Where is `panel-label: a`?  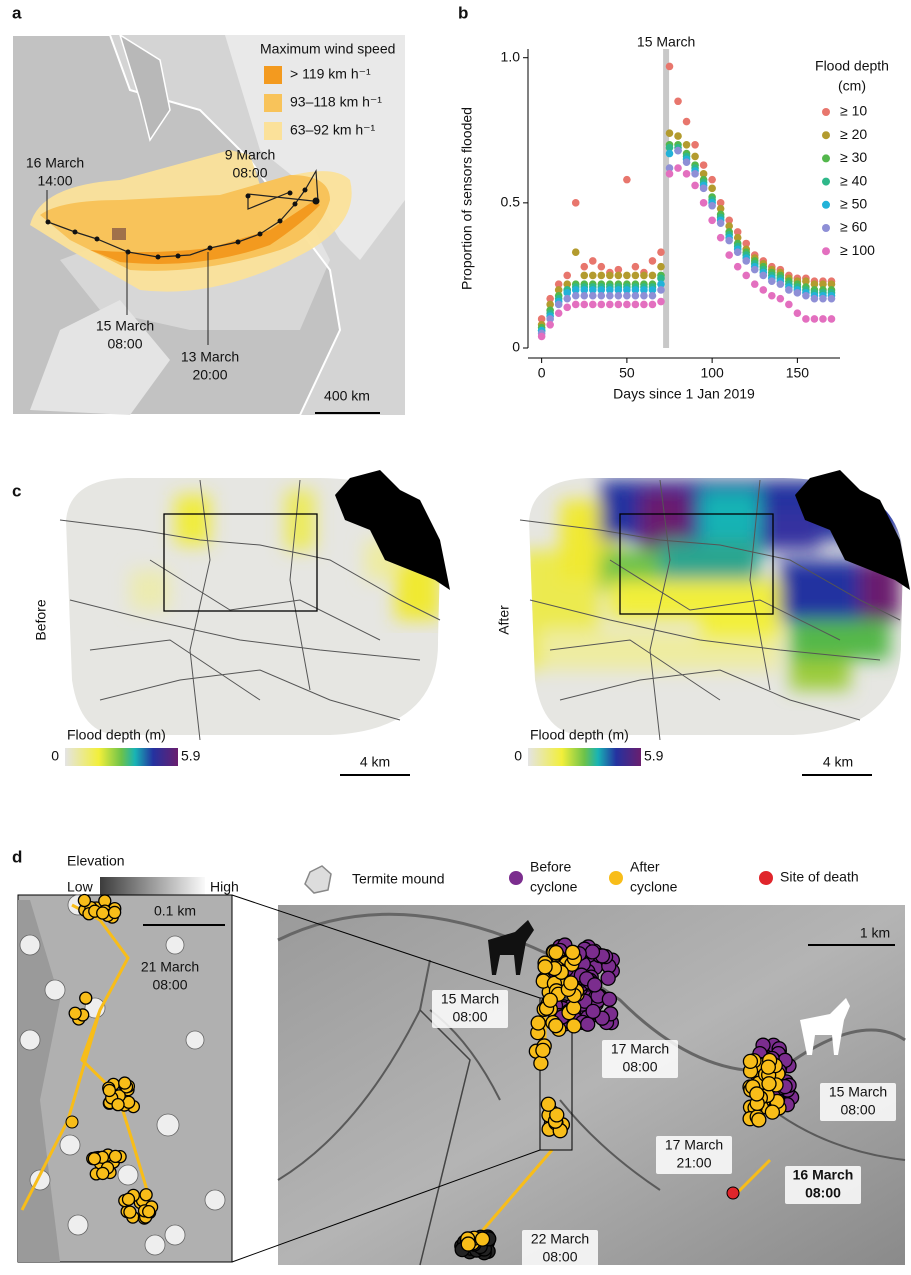
panel-label: a is located at coordinates (17, 12).